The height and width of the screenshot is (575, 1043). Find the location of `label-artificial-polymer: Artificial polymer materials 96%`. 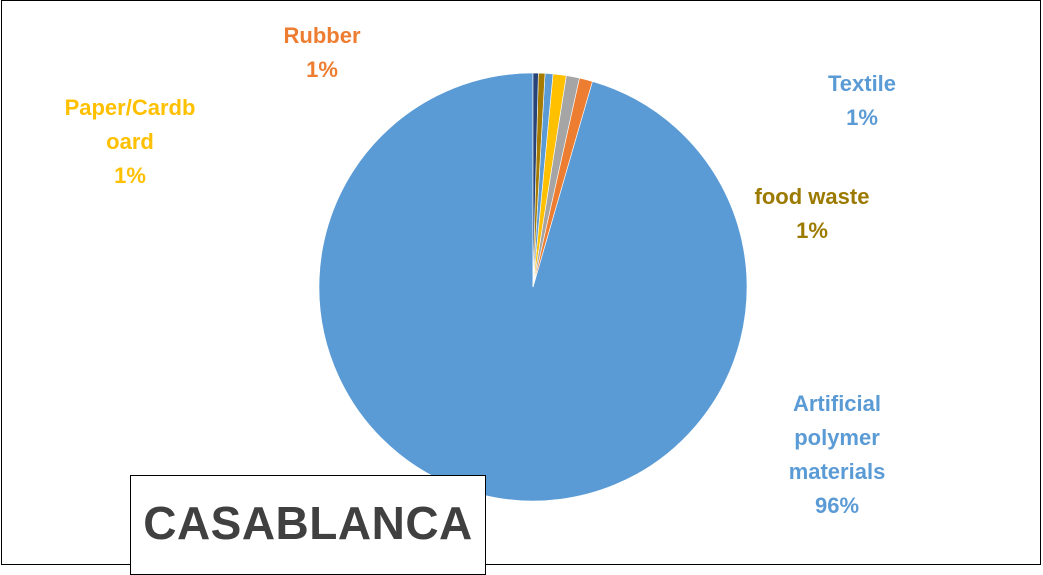

label-artificial-polymer: Artificial polymer materials 96% is located at coordinates (837, 455).